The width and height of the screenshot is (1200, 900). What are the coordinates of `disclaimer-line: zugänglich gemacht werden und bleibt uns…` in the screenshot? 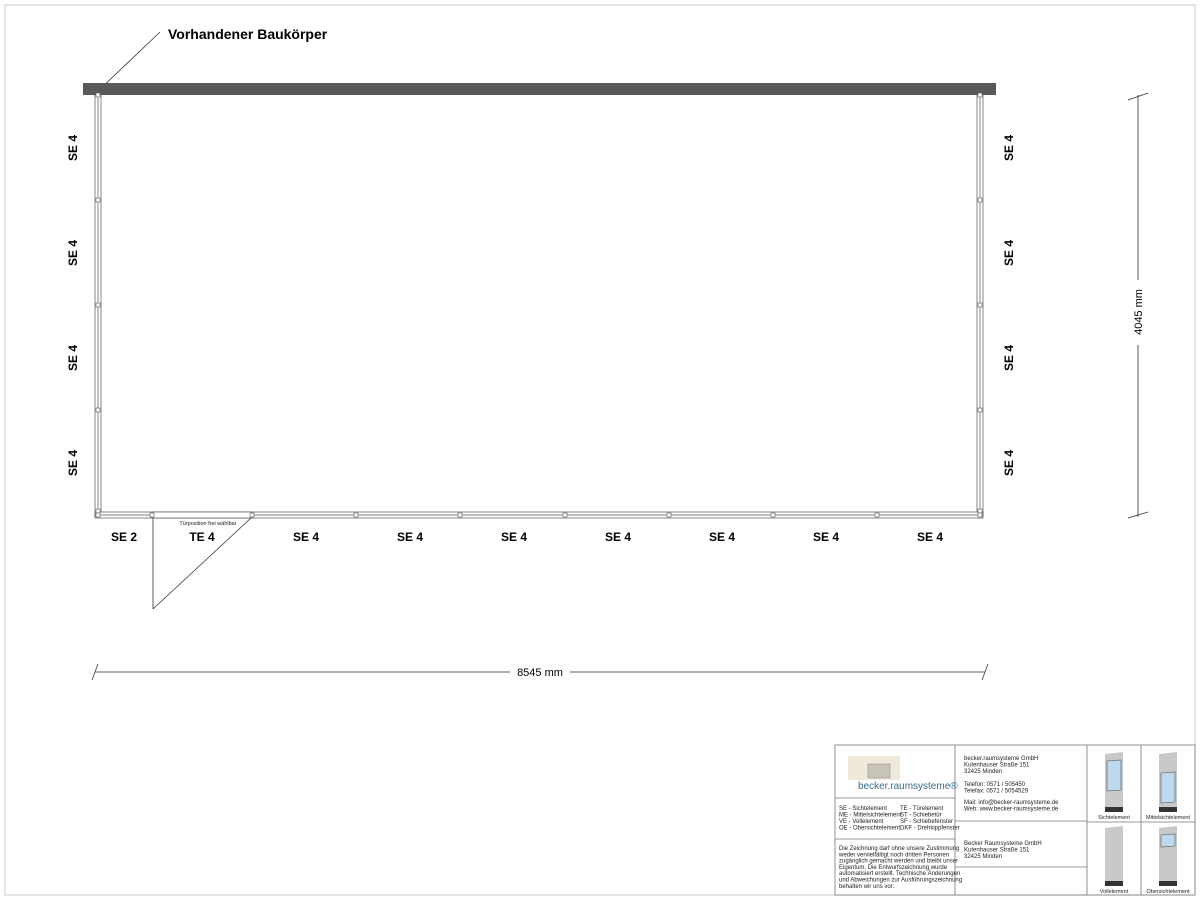 It's located at (898, 862).